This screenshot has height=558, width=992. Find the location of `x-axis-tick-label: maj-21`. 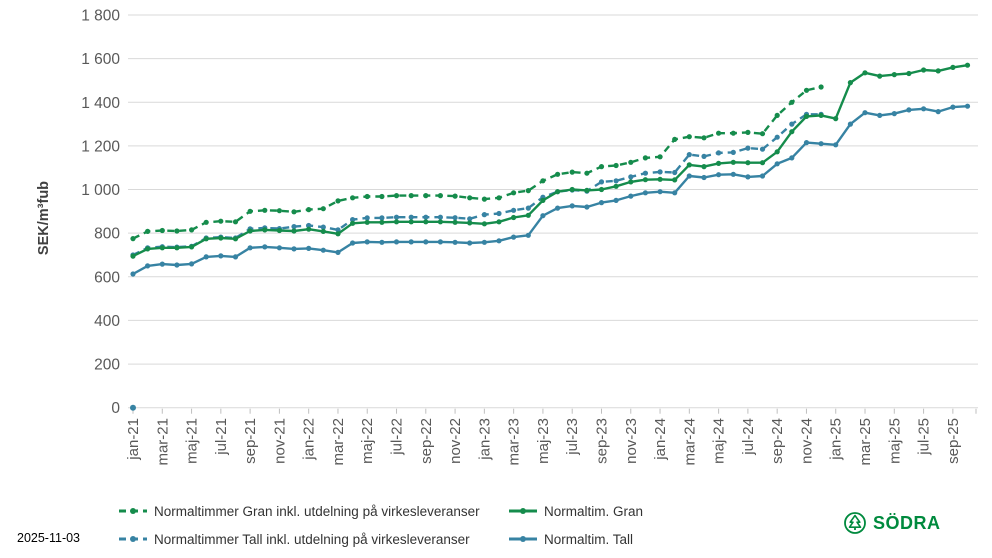

x-axis-tick-label: maj-21 is located at coordinates (192, 441).